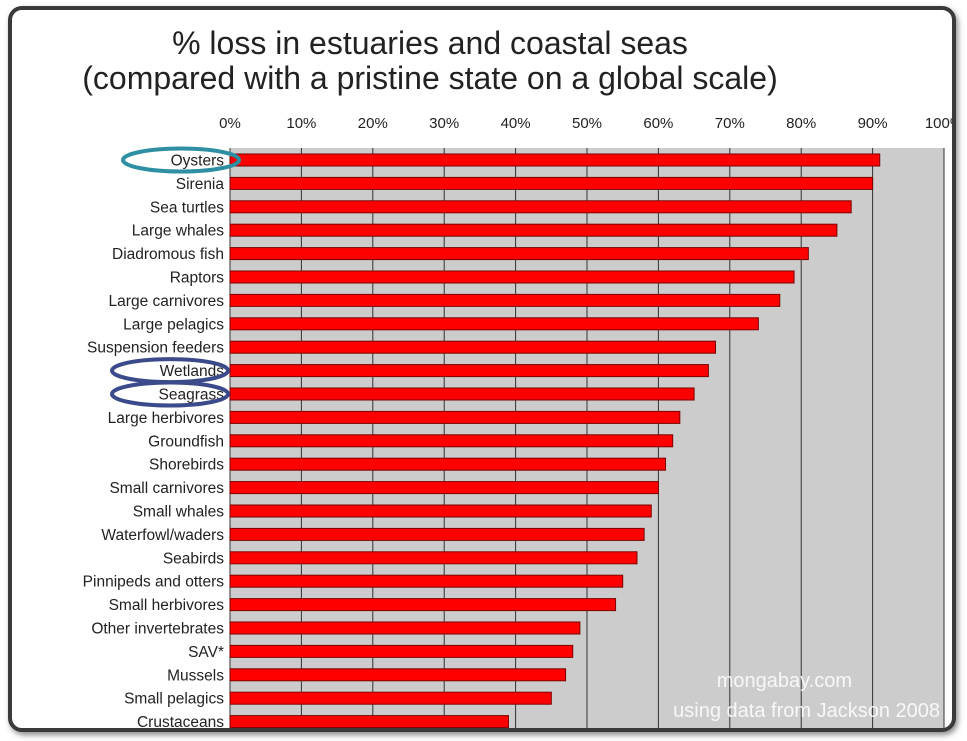 The image size is (967, 741). Describe the element at coordinates (784, 681) in the screenshot. I see `watermark-line-1: mongabay.com` at that location.